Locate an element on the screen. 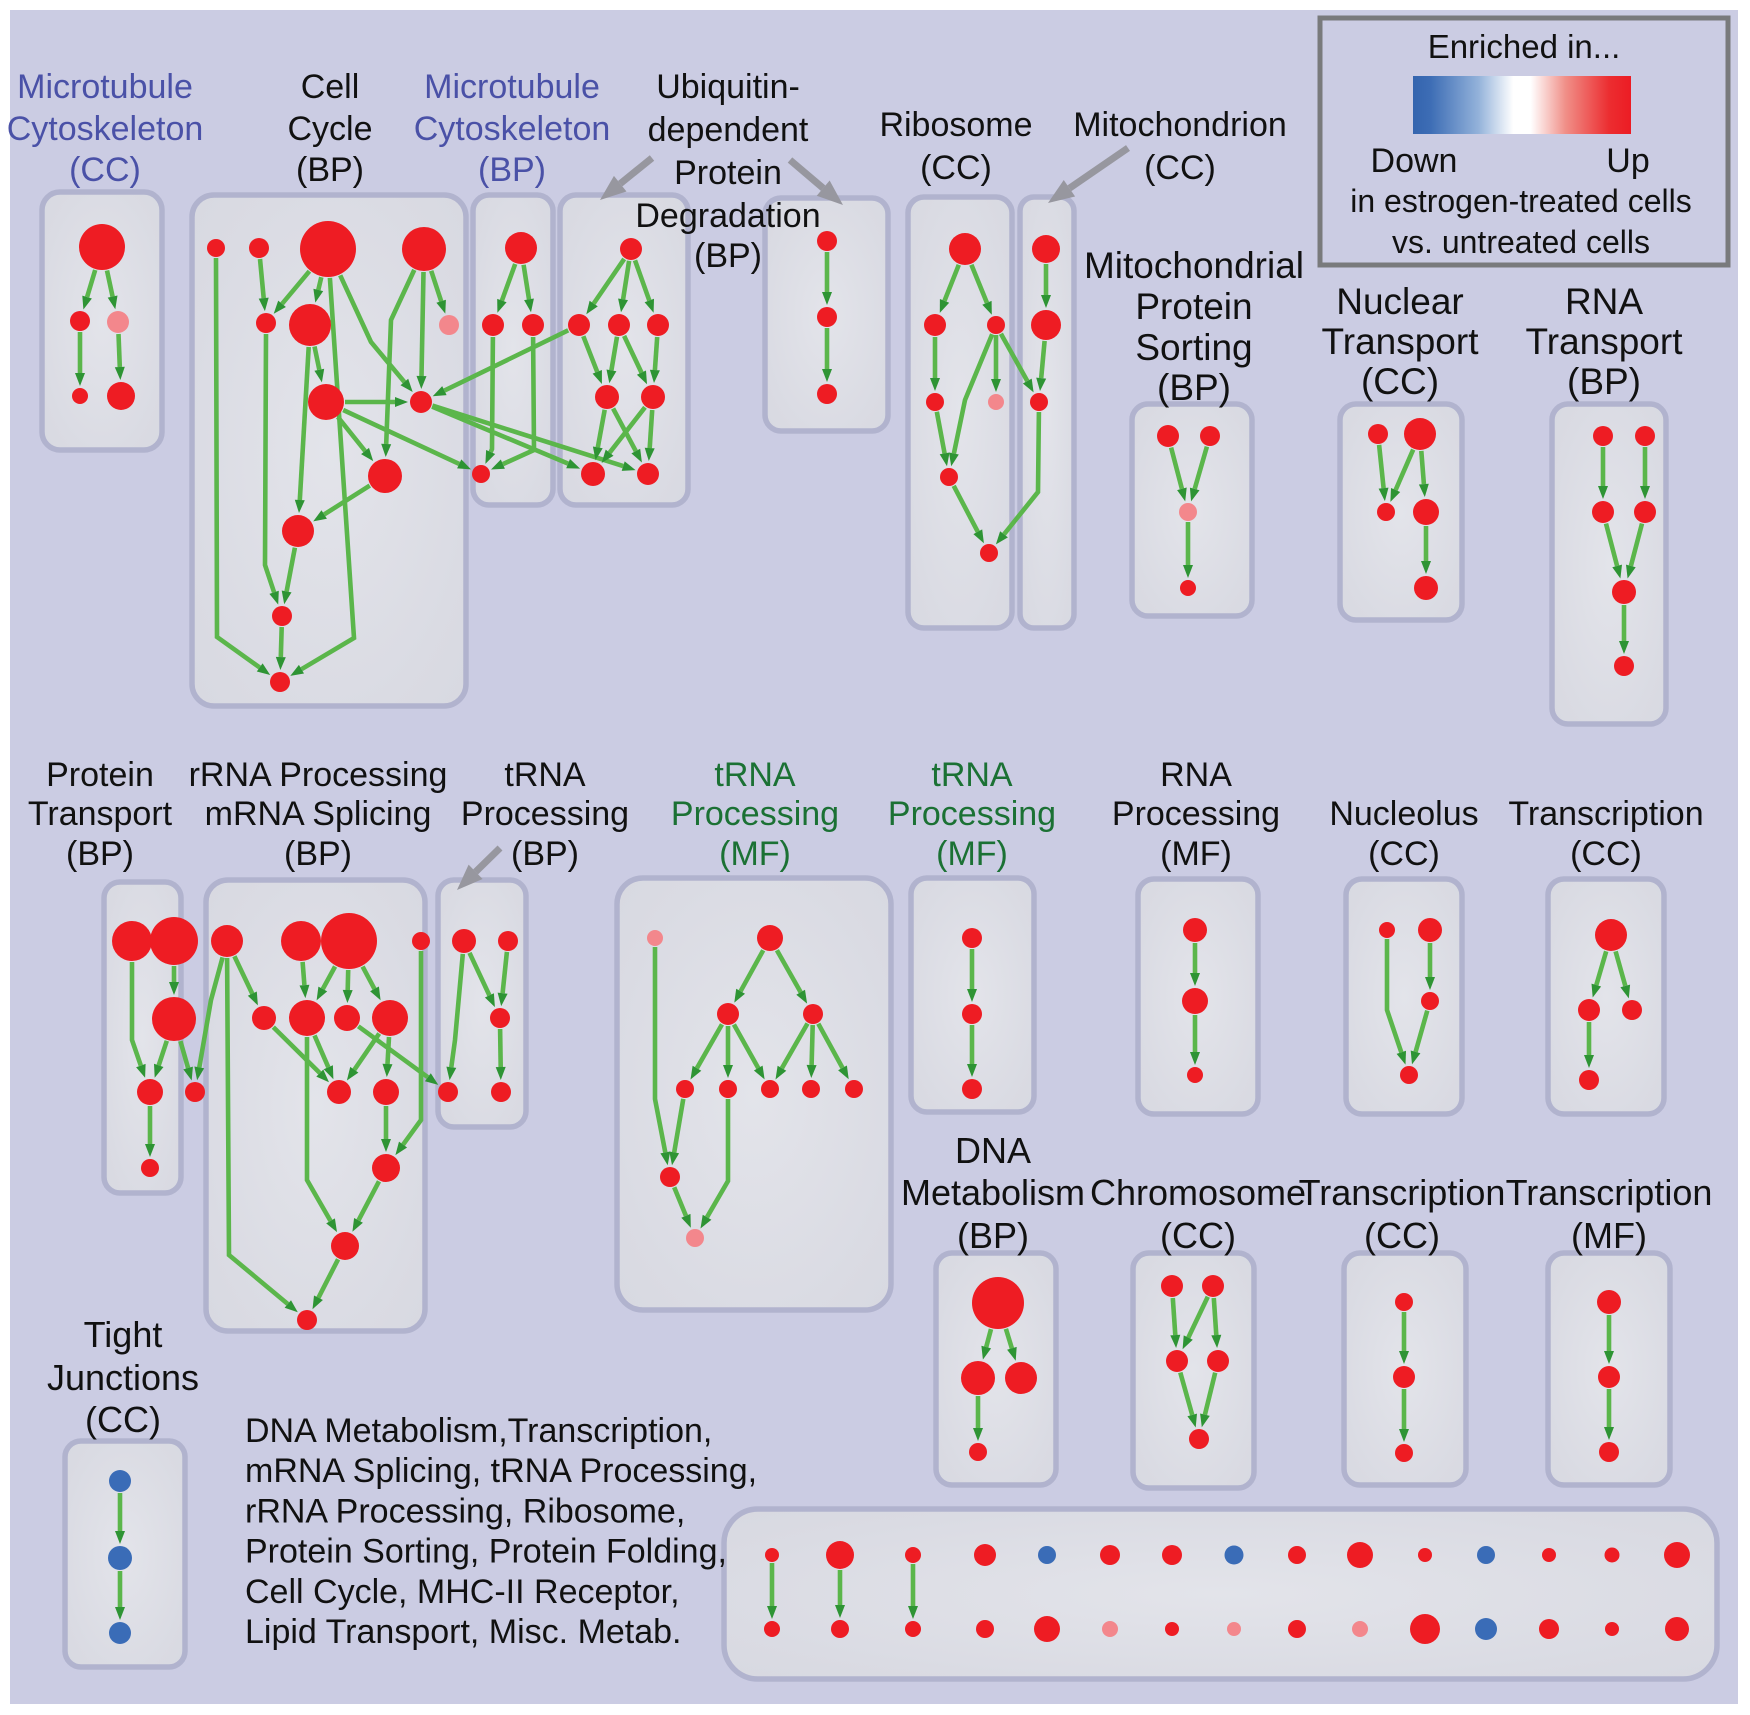 This screenshot has height=1715, width=1750. svg-text: Junctions is located at coordinates (123, 1377).